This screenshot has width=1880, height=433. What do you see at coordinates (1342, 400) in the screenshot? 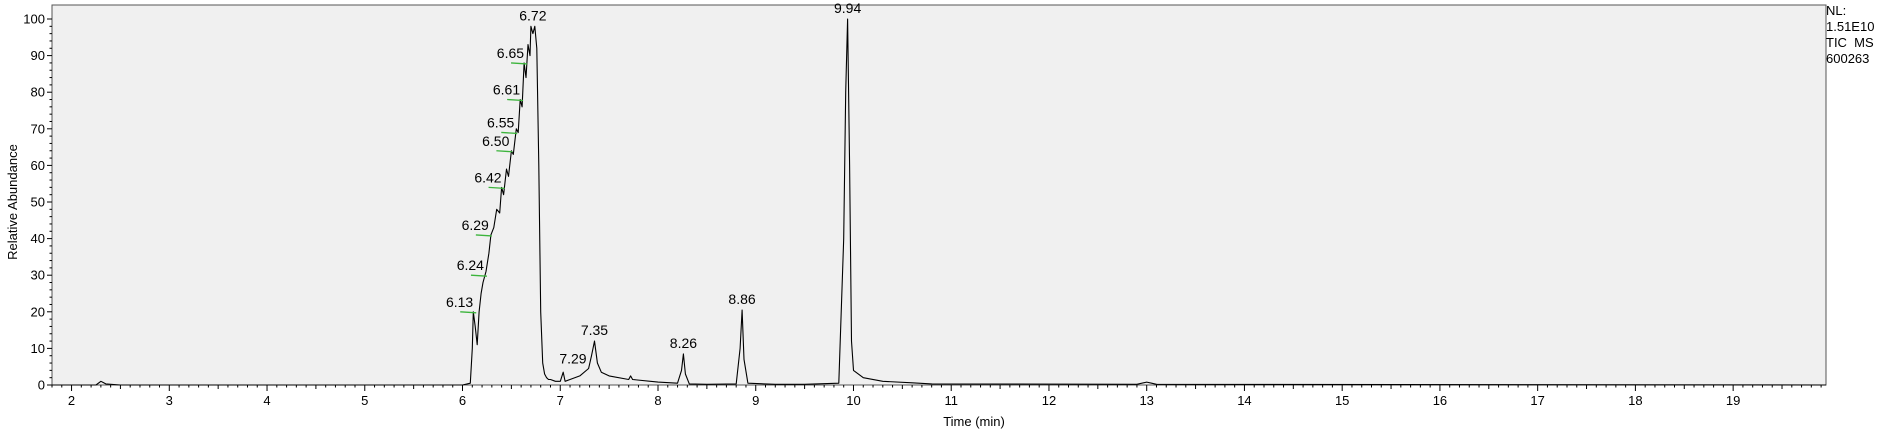
I see `x-tick-label: 15` at bounding box center [1342, 400].